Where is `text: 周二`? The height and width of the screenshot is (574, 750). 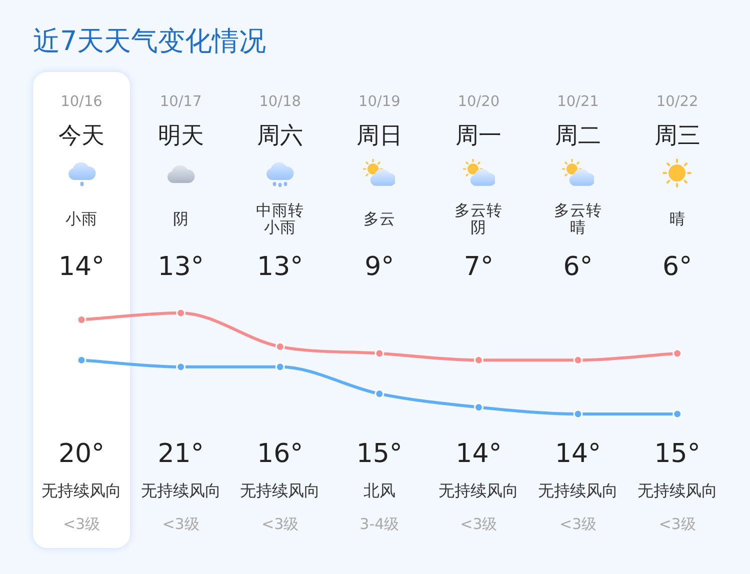
text: 周二 is located at coordinates (578, 135).